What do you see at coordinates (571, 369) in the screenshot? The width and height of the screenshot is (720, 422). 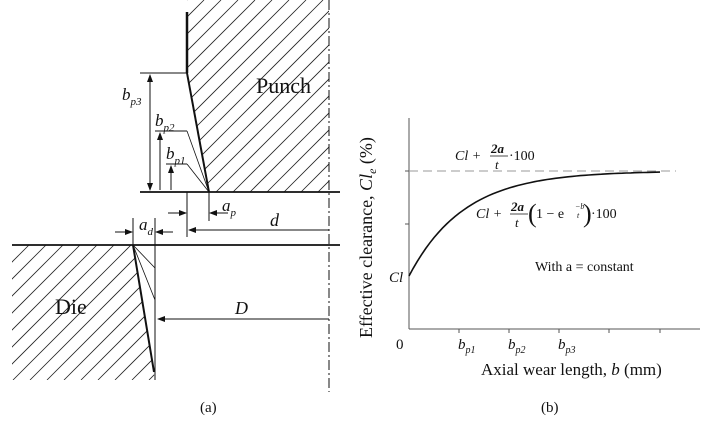 I see `x-axis-label: Axial wear length, b (mm)` at bounding box center [571, 369].